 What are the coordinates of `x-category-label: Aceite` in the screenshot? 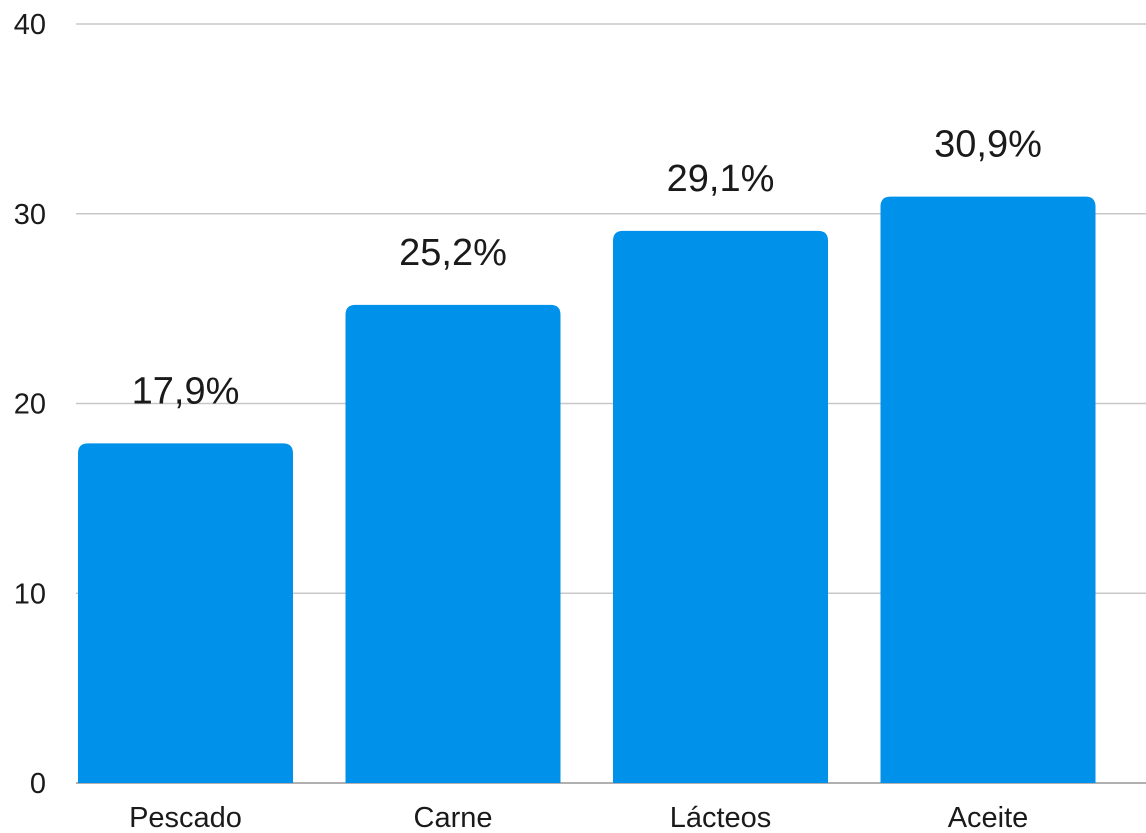 It's located at (988, 817).